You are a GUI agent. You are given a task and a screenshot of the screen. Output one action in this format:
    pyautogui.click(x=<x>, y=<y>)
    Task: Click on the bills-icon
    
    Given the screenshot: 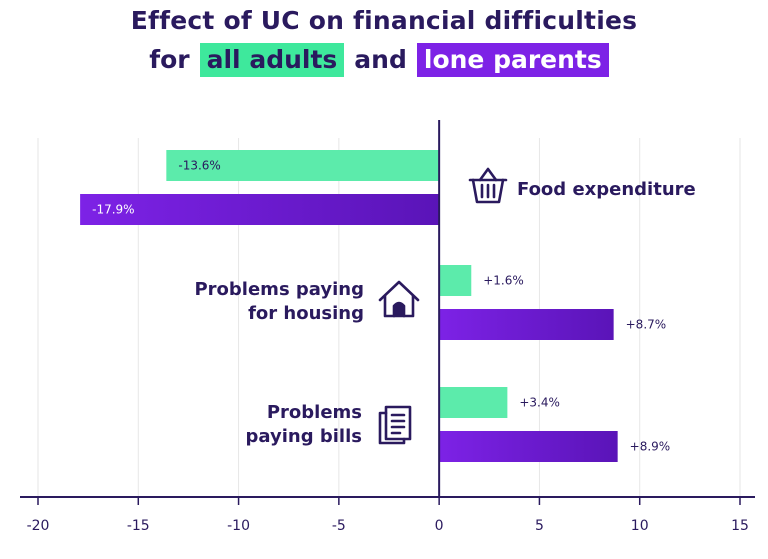 What is the action you would take?
    pyautogui.click(x=395, y=425)
    